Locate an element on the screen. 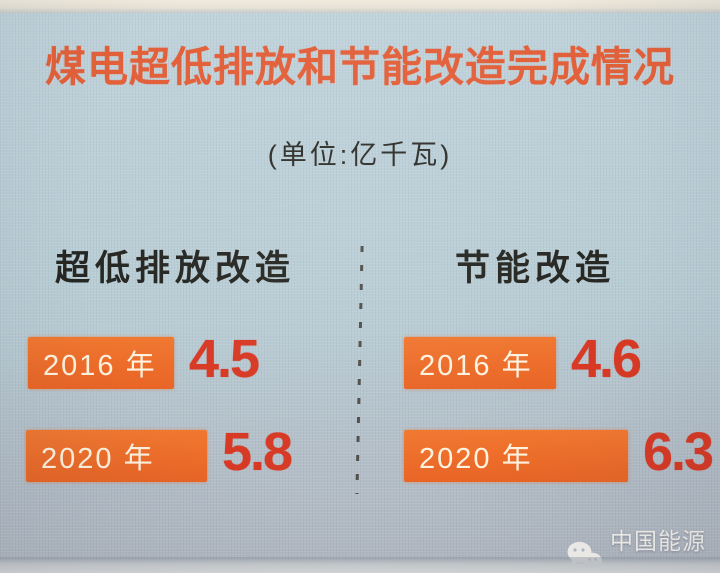  bar-row: 2016 年 4.6 is located at coordinates (523, 359).